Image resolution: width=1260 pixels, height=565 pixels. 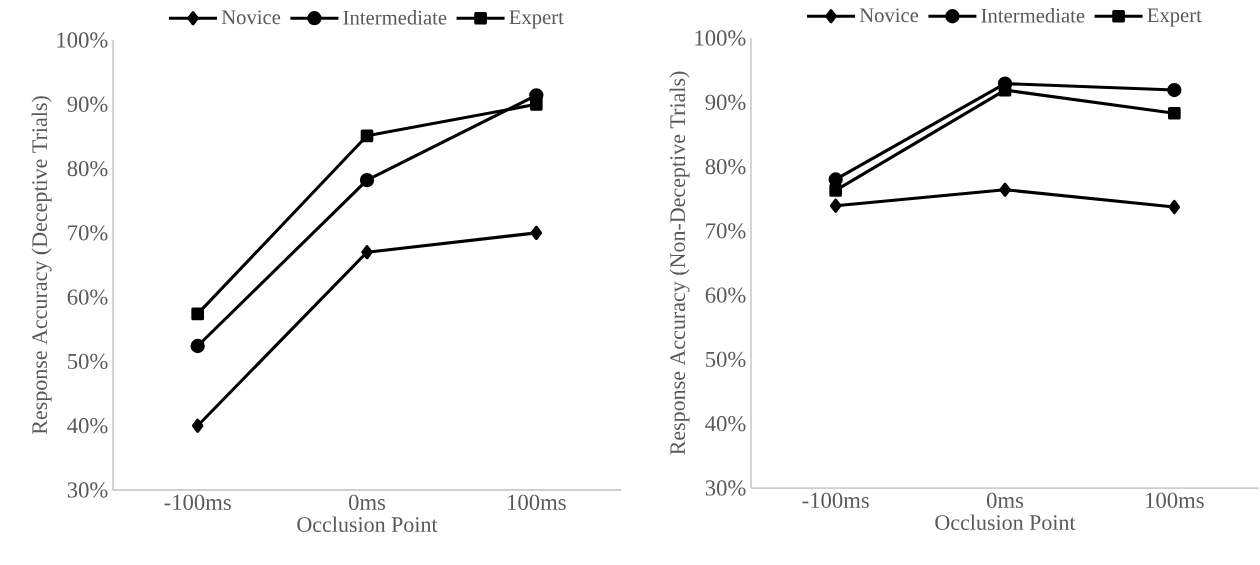 I want to click on y-axis-title: Response Accuracy (Deceptive Trials), so click(x=41, y=265).